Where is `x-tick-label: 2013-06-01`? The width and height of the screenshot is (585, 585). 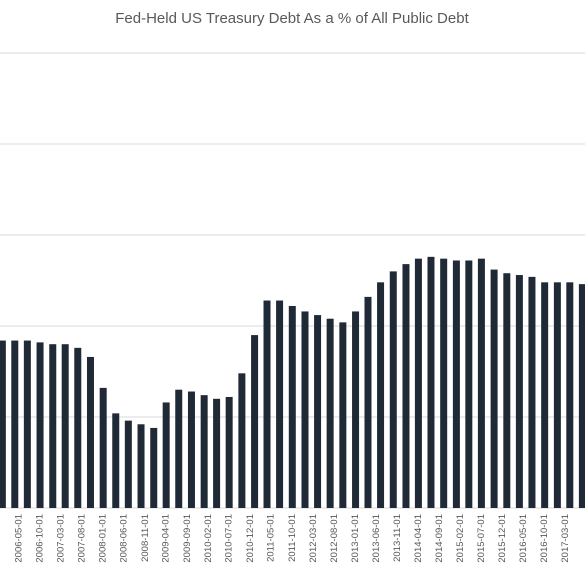 x-tick-label: 2013-06-01 is located at coordinates (376, 538).